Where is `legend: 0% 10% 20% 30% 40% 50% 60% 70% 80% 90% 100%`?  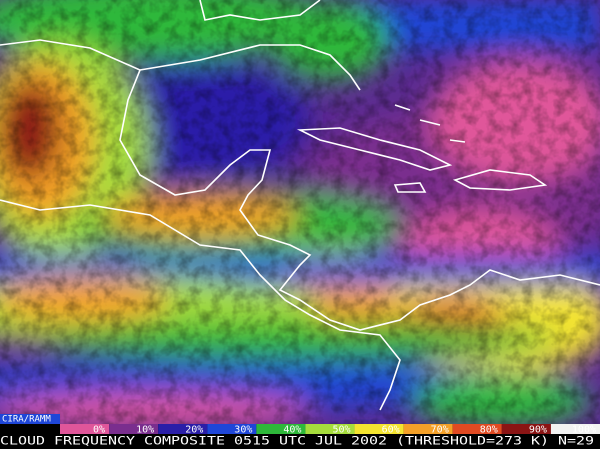
legend: 0% 10% 20% 30% 40% 50% 60% 70% 80% 90% 100% is located at coordinates (330, 430).